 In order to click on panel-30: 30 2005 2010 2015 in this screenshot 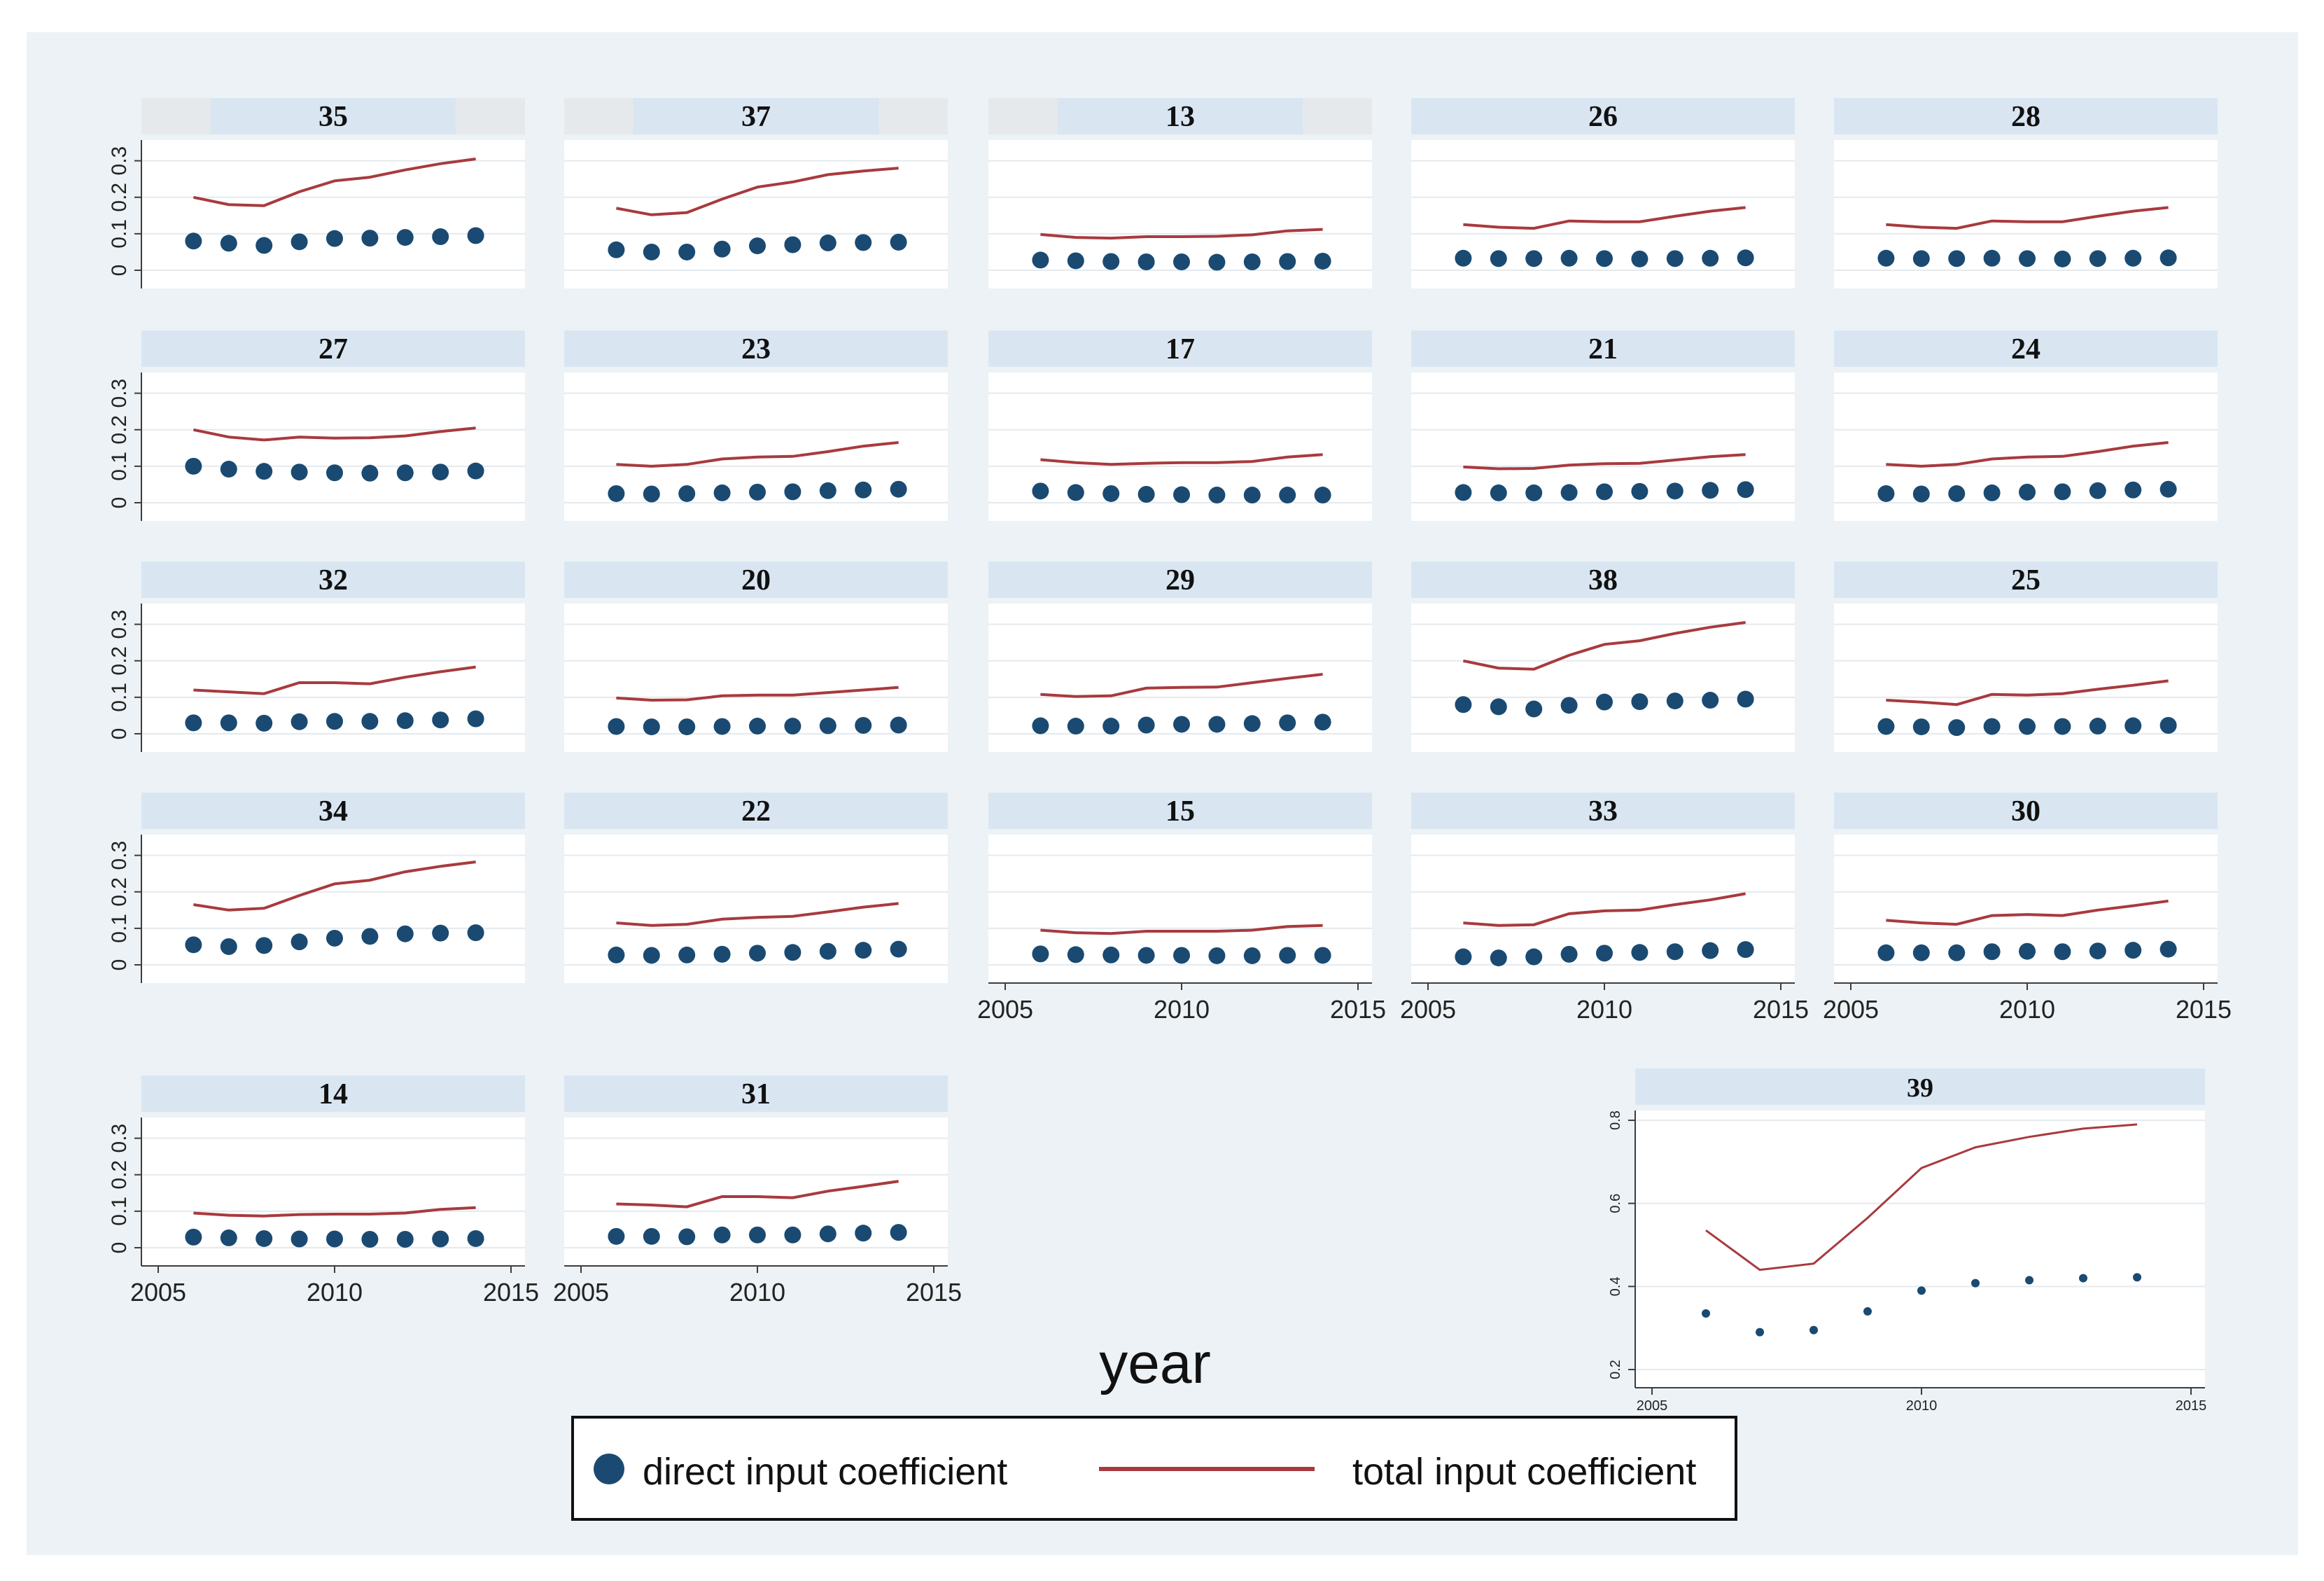, I will do `click(2027, 908)`.